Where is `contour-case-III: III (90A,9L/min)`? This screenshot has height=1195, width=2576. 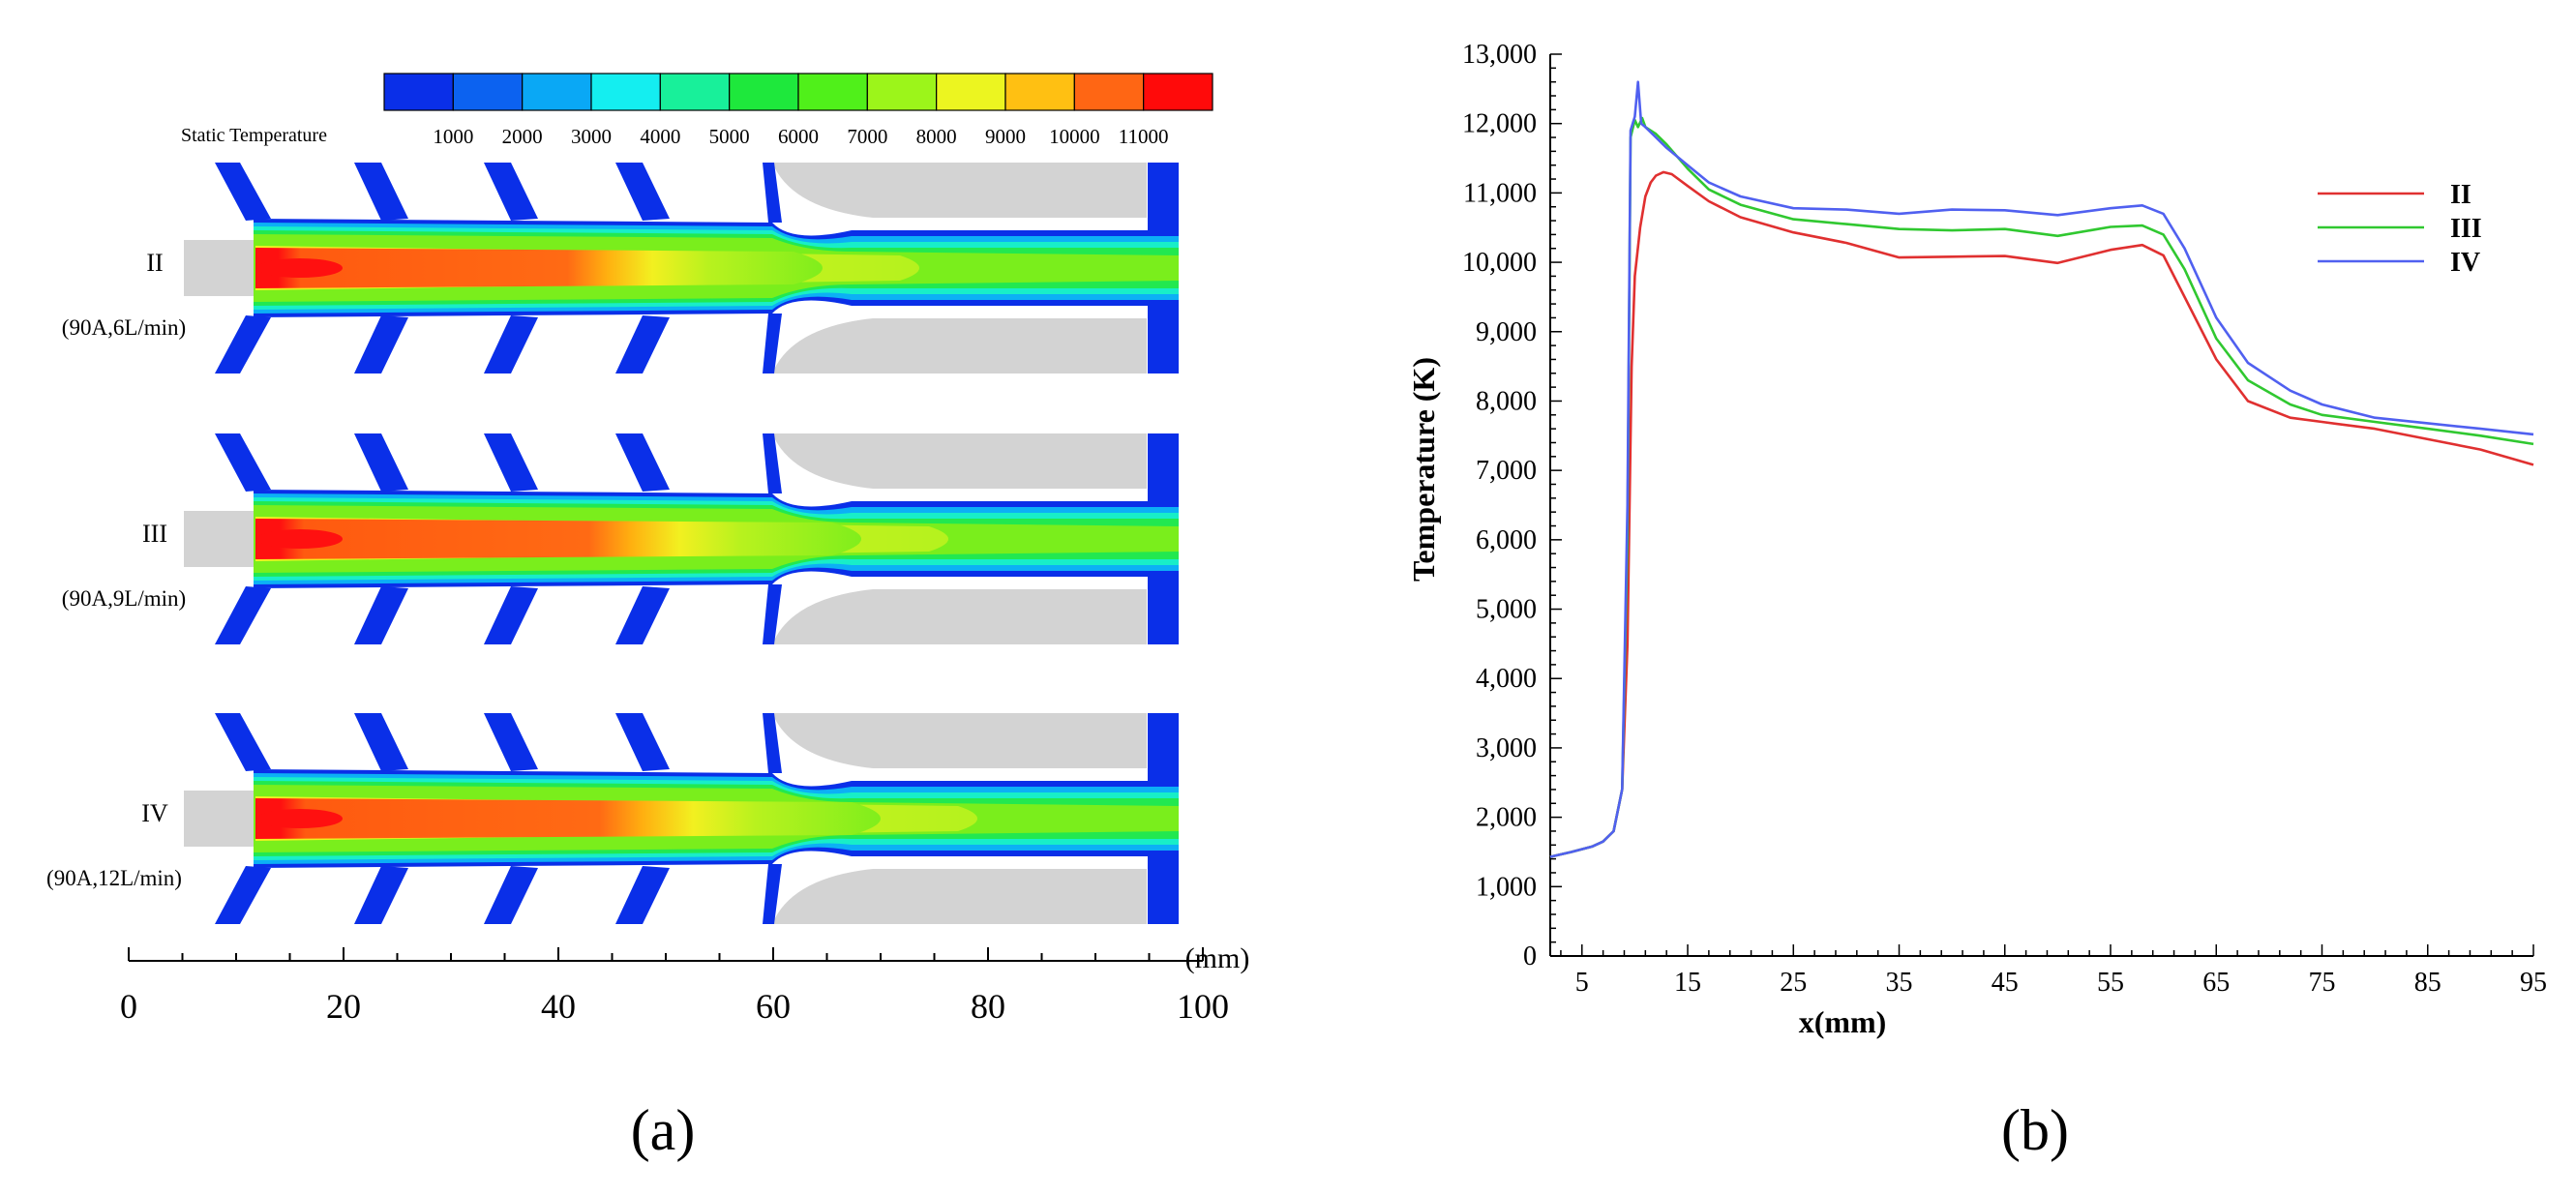 contour-case-III: III (90A,9L/min) is located at coordinates (620, 539).